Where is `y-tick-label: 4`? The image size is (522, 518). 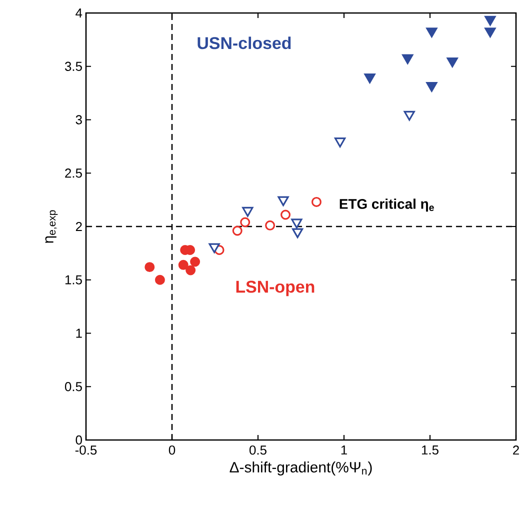 y-tick-label: 4 is located at coordinates (79, 13).